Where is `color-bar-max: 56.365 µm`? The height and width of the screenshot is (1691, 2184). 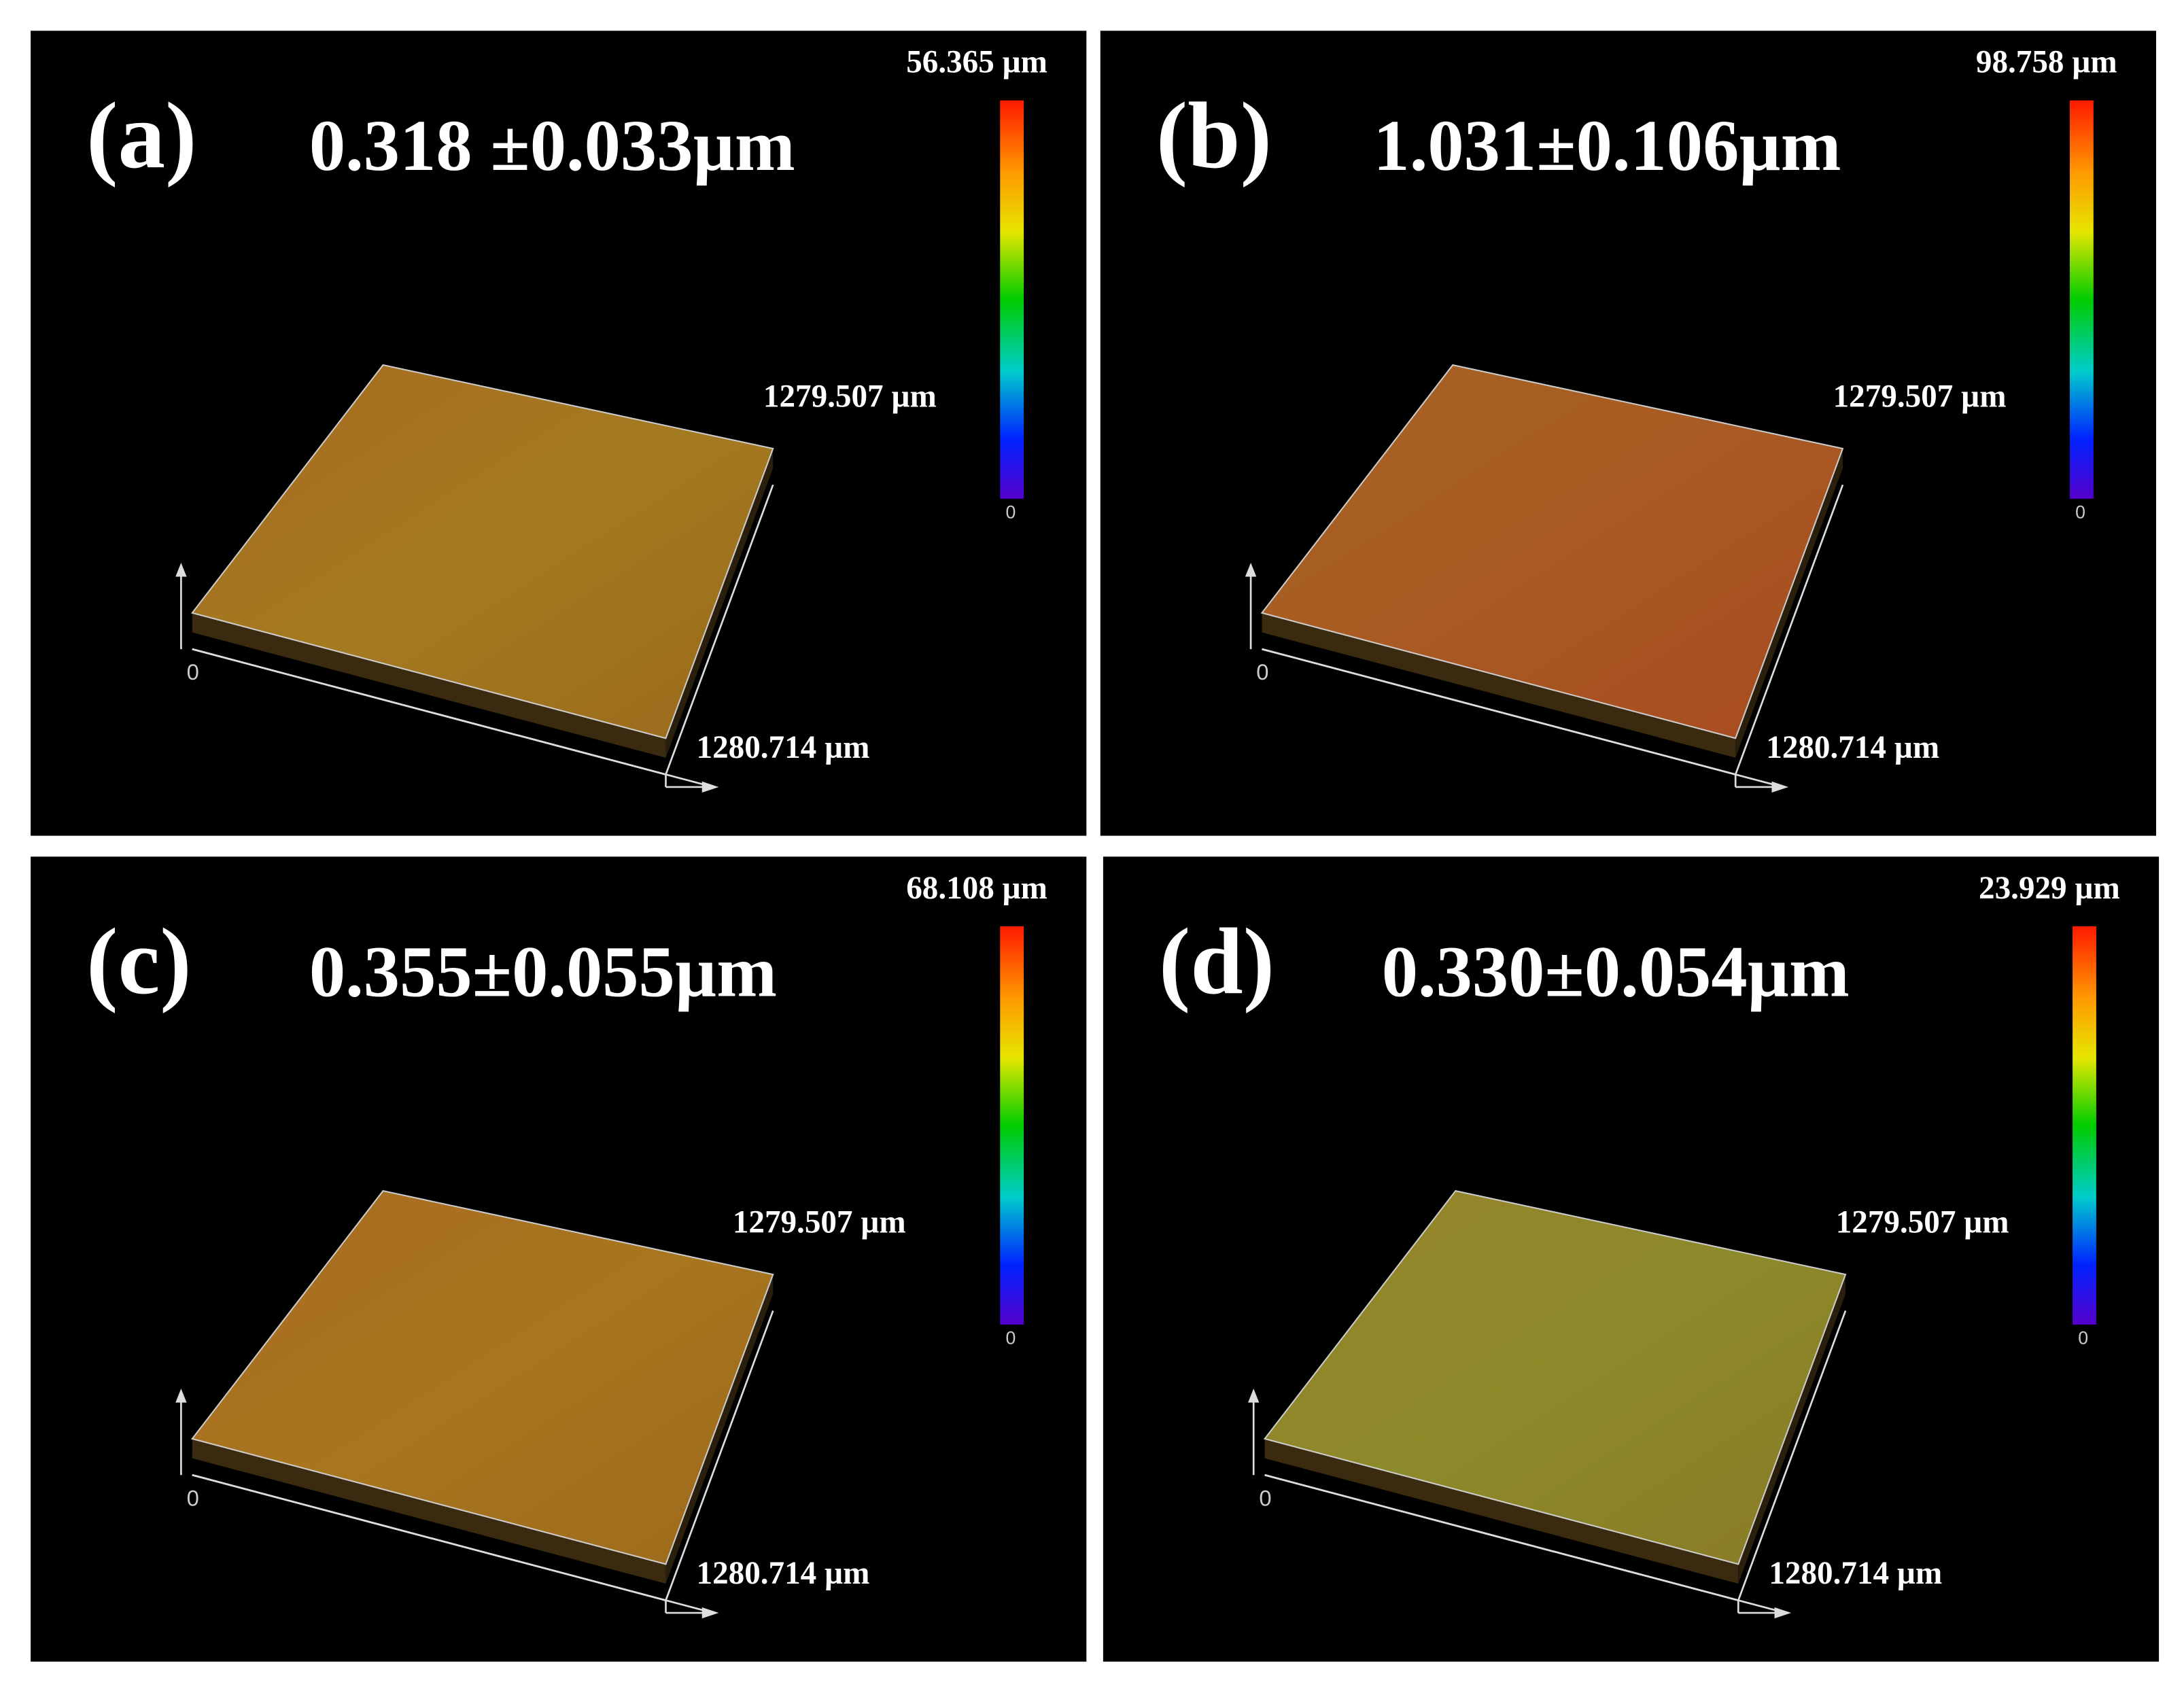 color-bar-max: 56.365 µm is located at coordinates (977, 62).